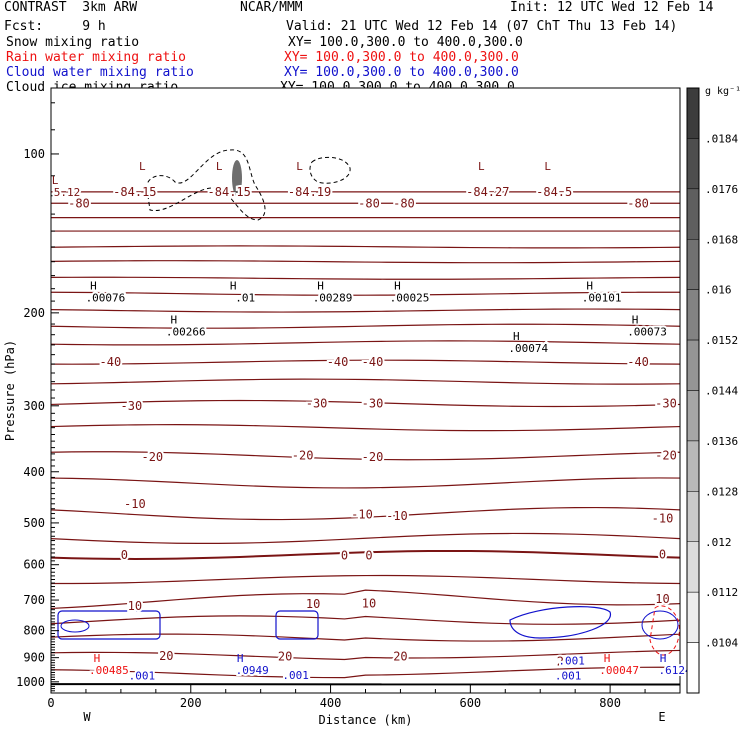 This screenshot has width=740, height=740. I want to click on colorbar-tick-label: .0112, so click(721, 592).